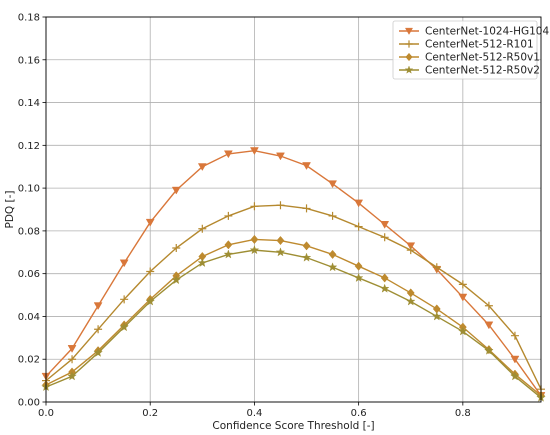 This screenshot has width=550, height=435. Describe the element at coordinates (29, 317) in the screenshot. I see `y-tick-label: 0.04` at that location.